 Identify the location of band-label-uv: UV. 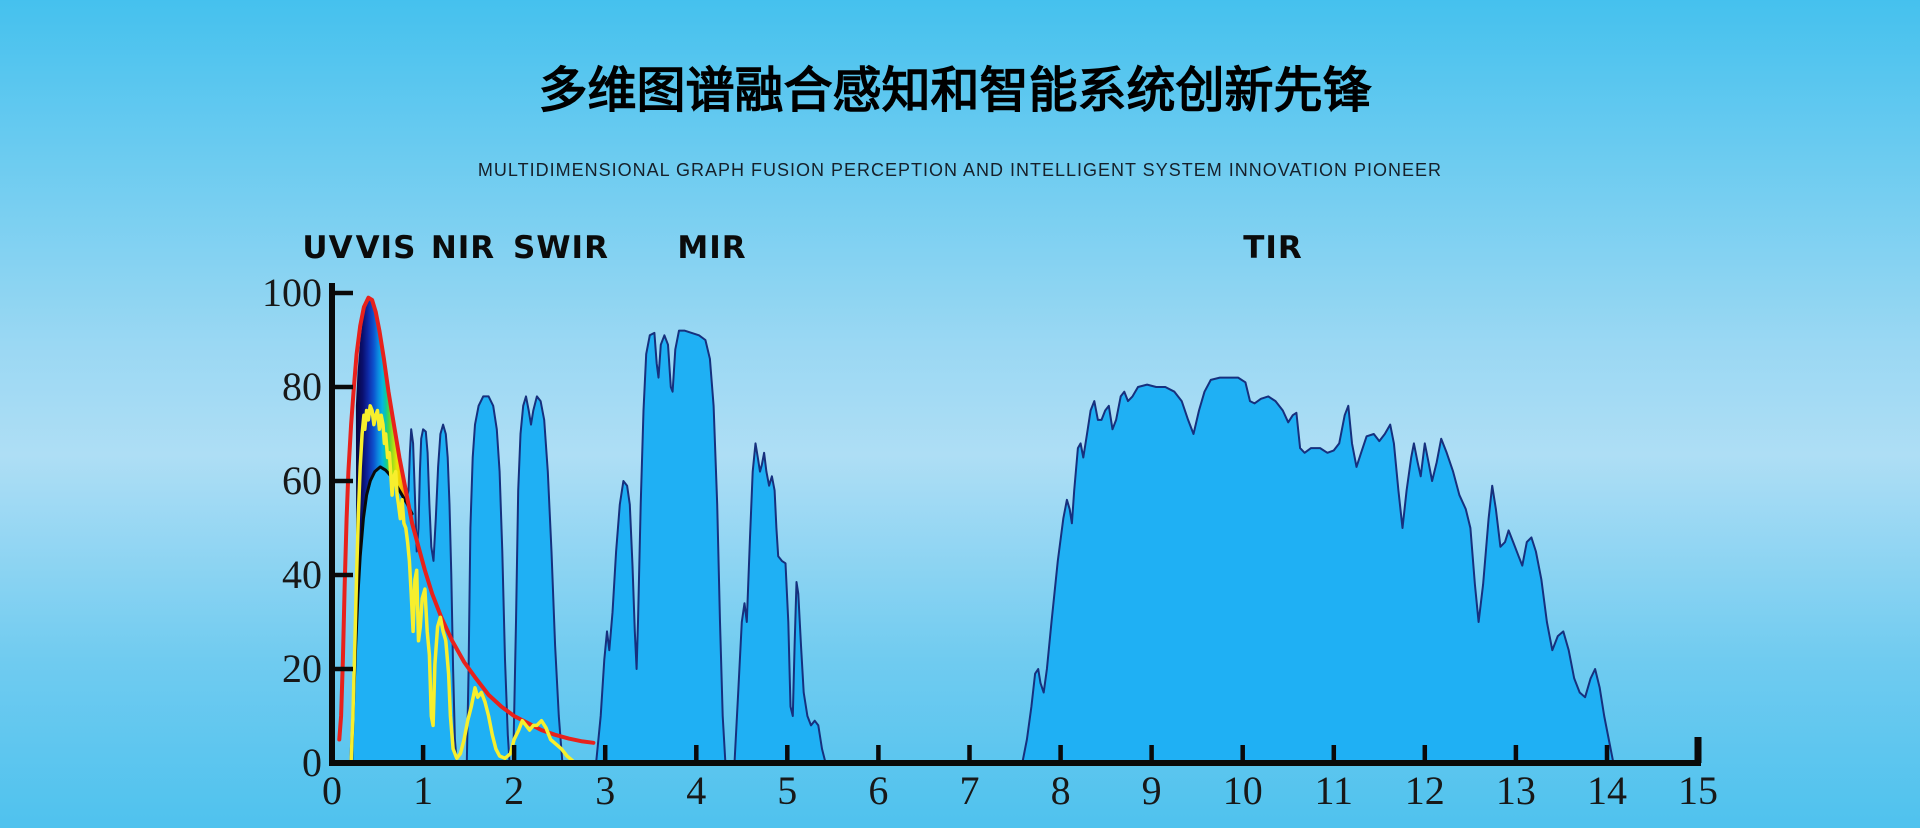
(327, 248).